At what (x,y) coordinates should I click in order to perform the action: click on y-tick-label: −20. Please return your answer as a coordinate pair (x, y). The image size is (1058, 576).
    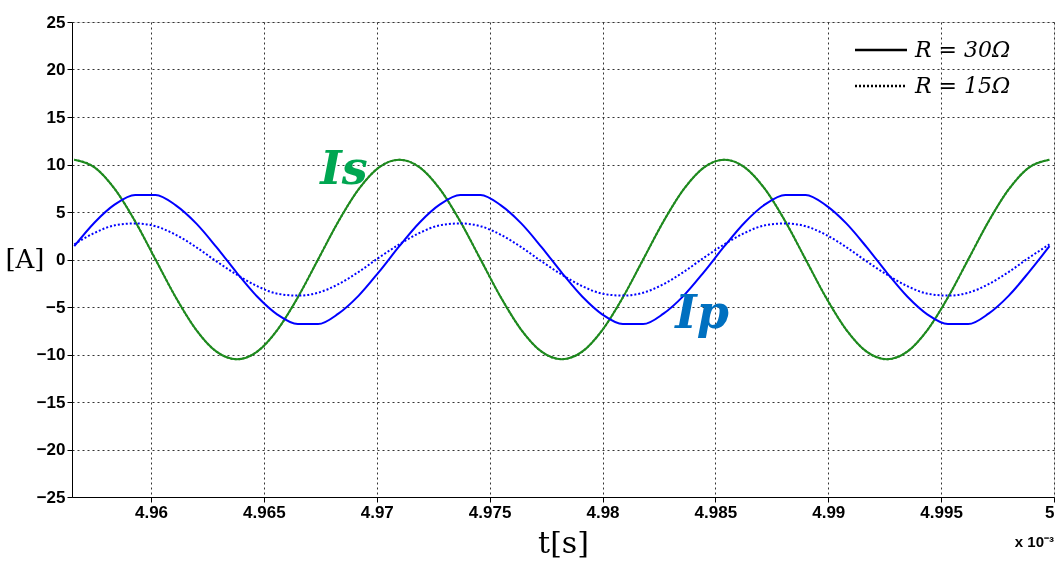
    Looking at the image, I should click on (51, 449).